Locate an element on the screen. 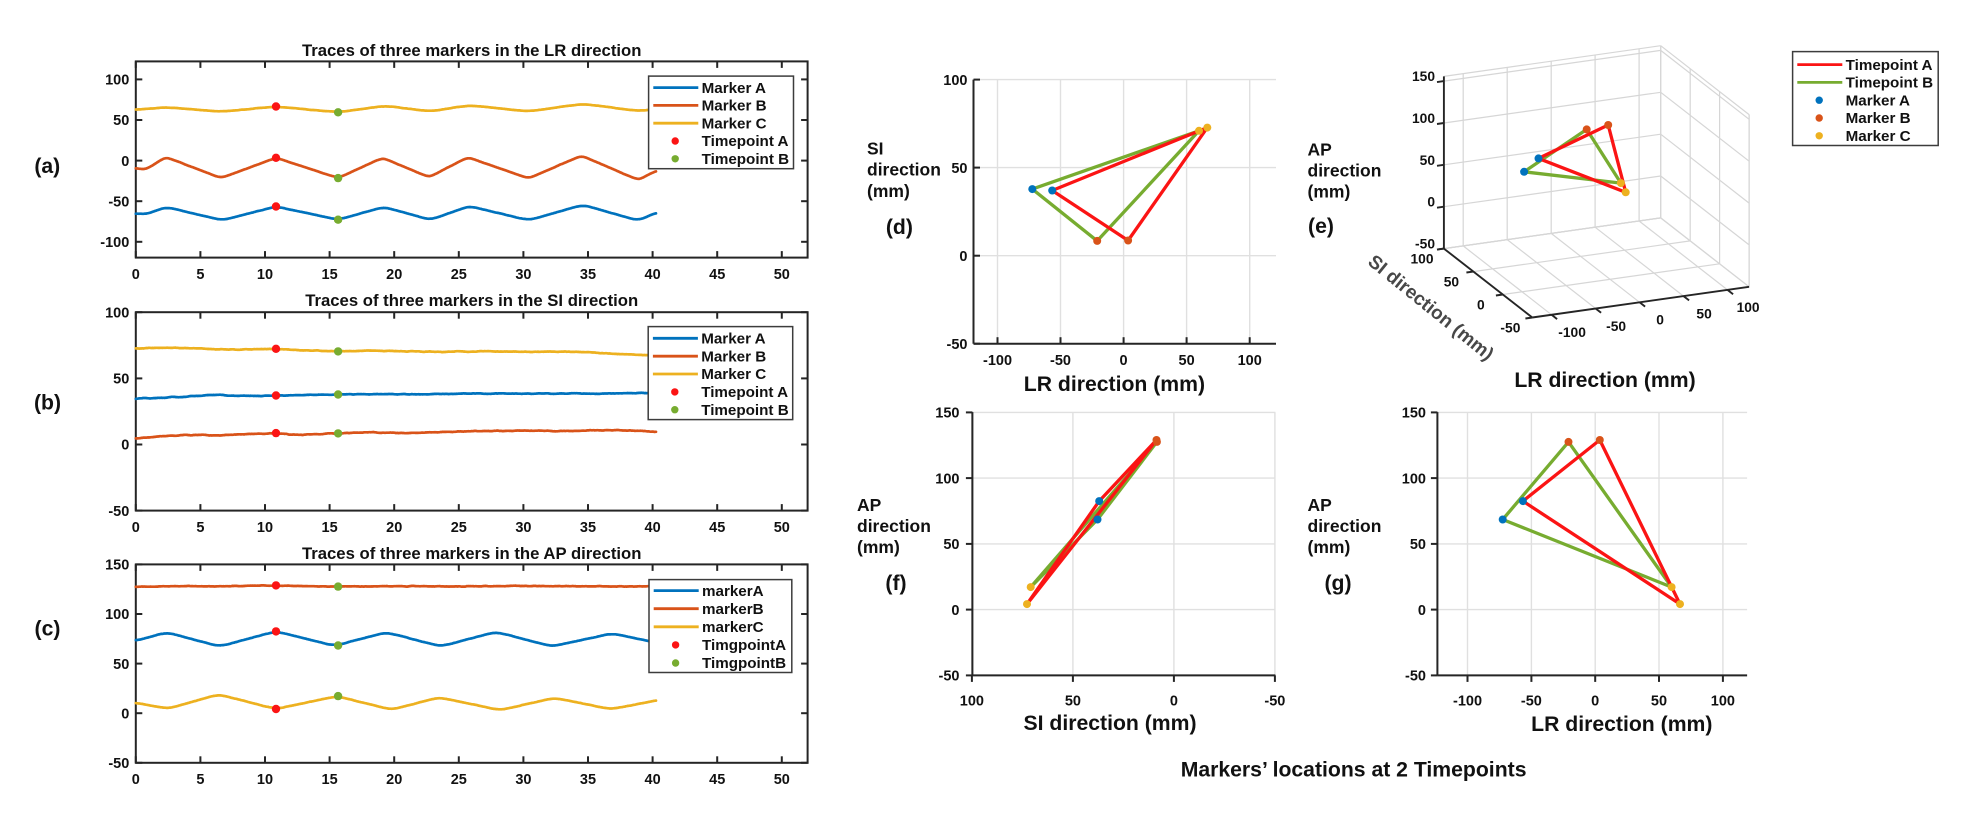  svg-text: 45 is located at coordinates (717, 275).